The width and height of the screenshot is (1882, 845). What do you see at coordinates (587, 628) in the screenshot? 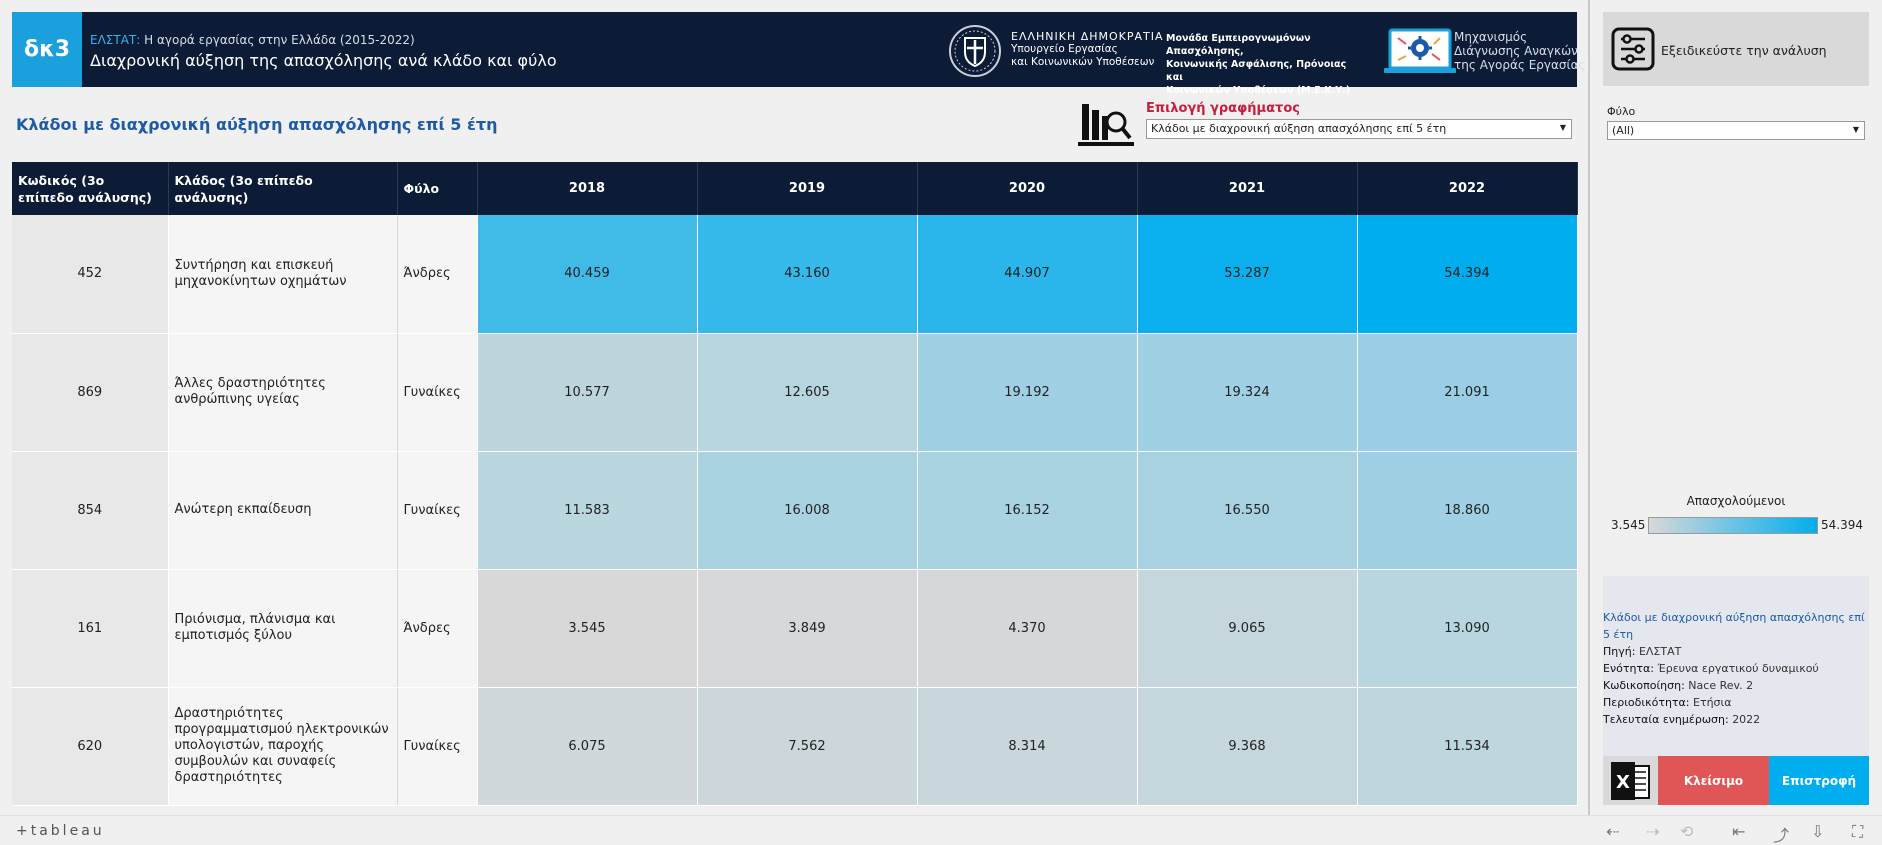
I see `cell-value: 3.545` at bounding box center [587, 628].